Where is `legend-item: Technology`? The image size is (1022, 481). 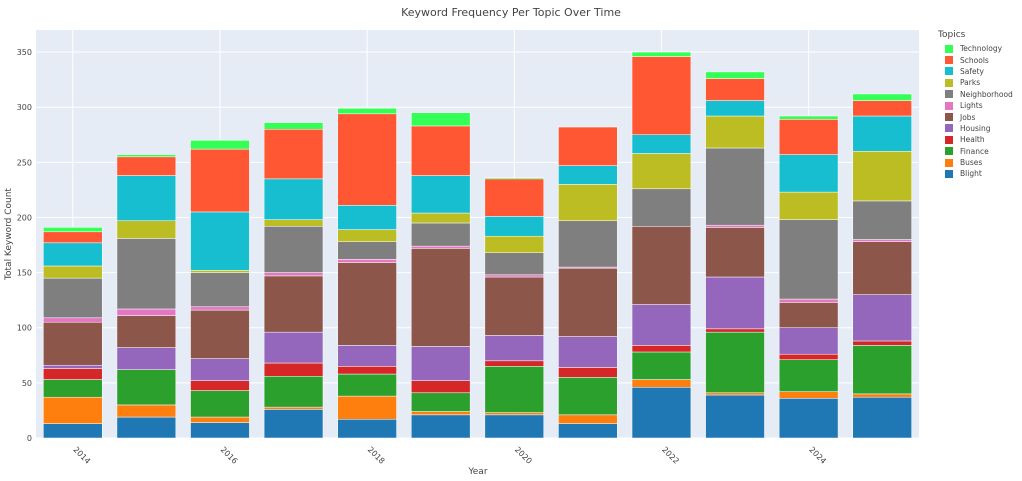 legend-item: Technology is located at coordinates (975, 48).